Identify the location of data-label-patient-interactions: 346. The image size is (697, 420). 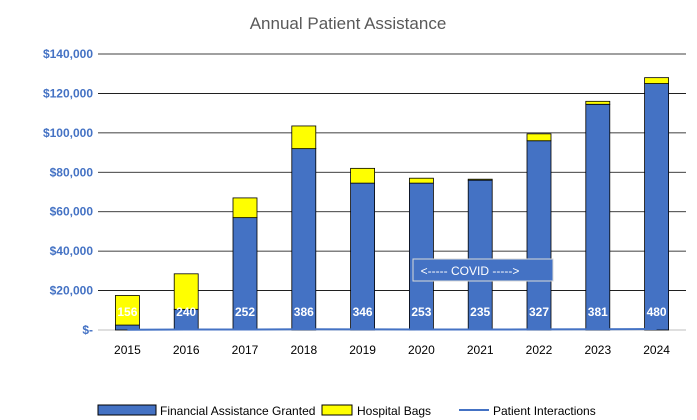
(363, 312).